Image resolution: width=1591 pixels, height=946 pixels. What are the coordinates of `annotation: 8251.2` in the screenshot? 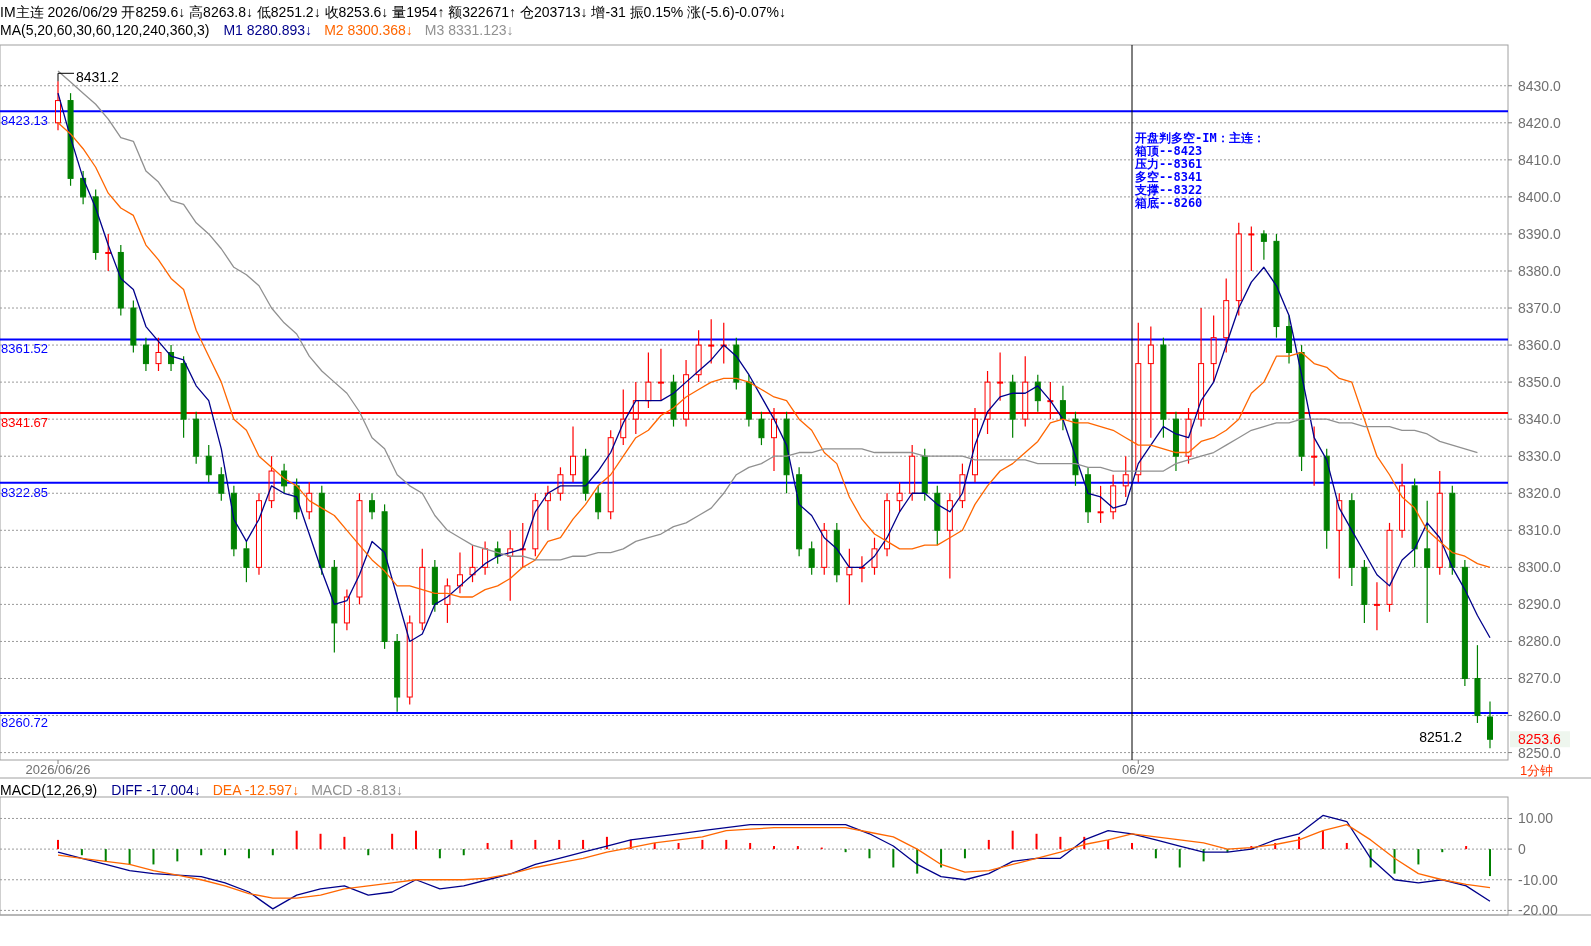 It's located at (1441, 737).